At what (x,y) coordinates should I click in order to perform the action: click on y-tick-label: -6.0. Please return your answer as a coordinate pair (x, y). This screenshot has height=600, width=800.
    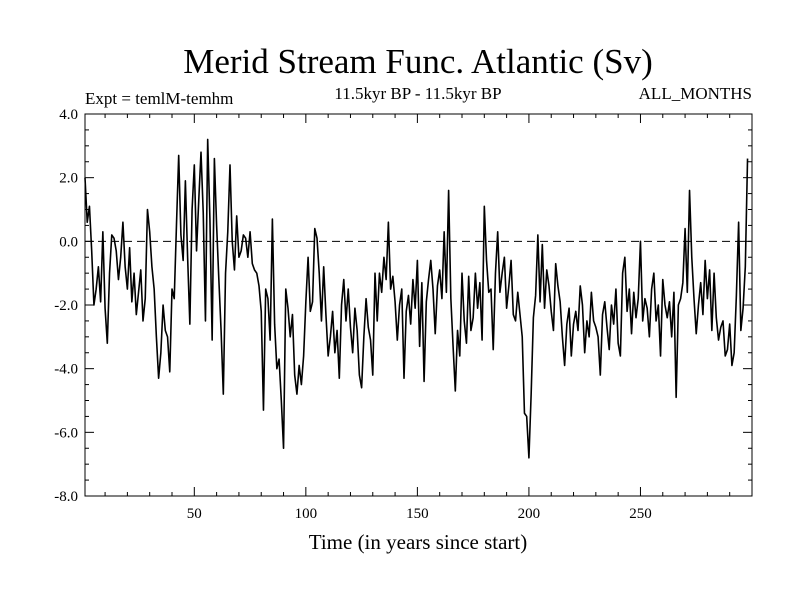
    Looking at the image, I should click on (66, 433).